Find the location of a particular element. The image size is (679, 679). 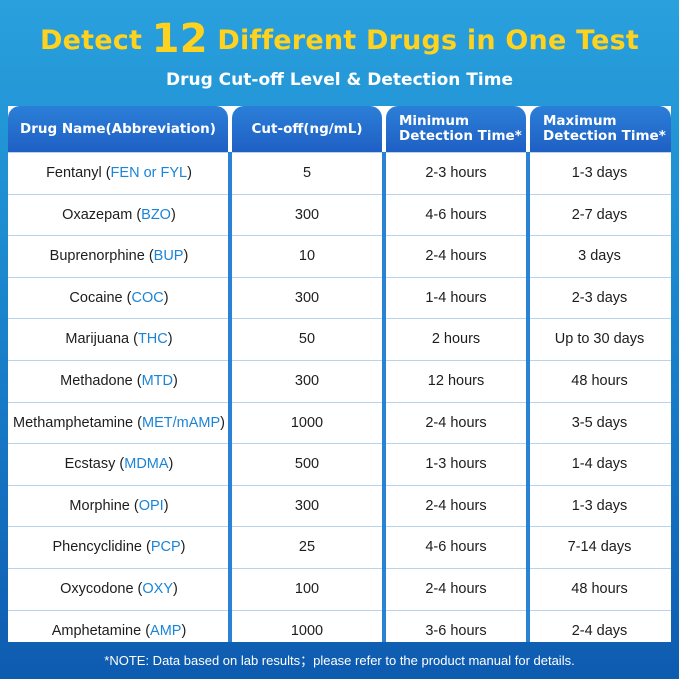

drug-name-cell: Oxycodone (OXY) is located at coordinates (119, 589).